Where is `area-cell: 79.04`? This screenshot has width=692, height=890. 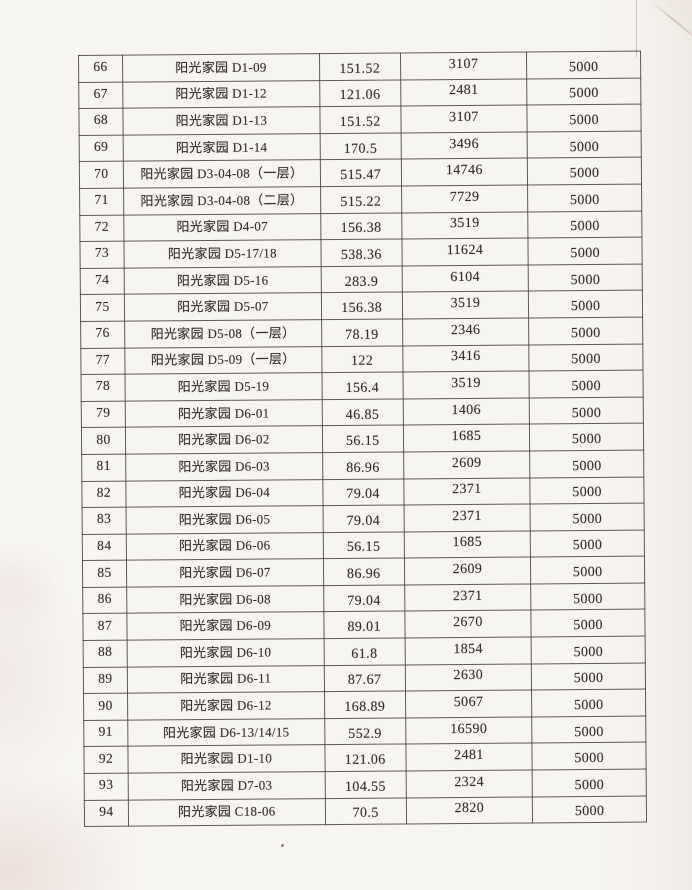 area-cell: 79.04 is located at coordinates (363, 519).